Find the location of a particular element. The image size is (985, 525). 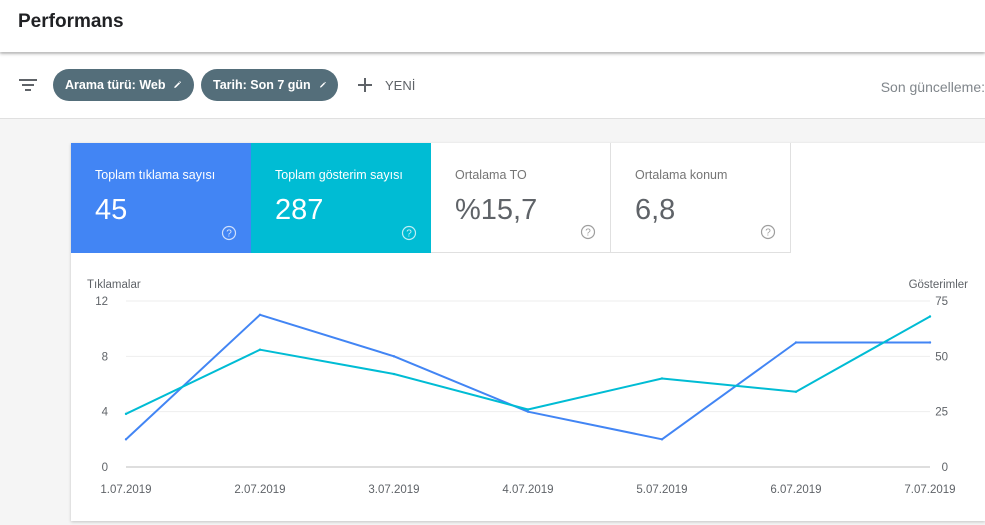

x-tick-label: 2.07.2019 is located at coordinates (259, 490).